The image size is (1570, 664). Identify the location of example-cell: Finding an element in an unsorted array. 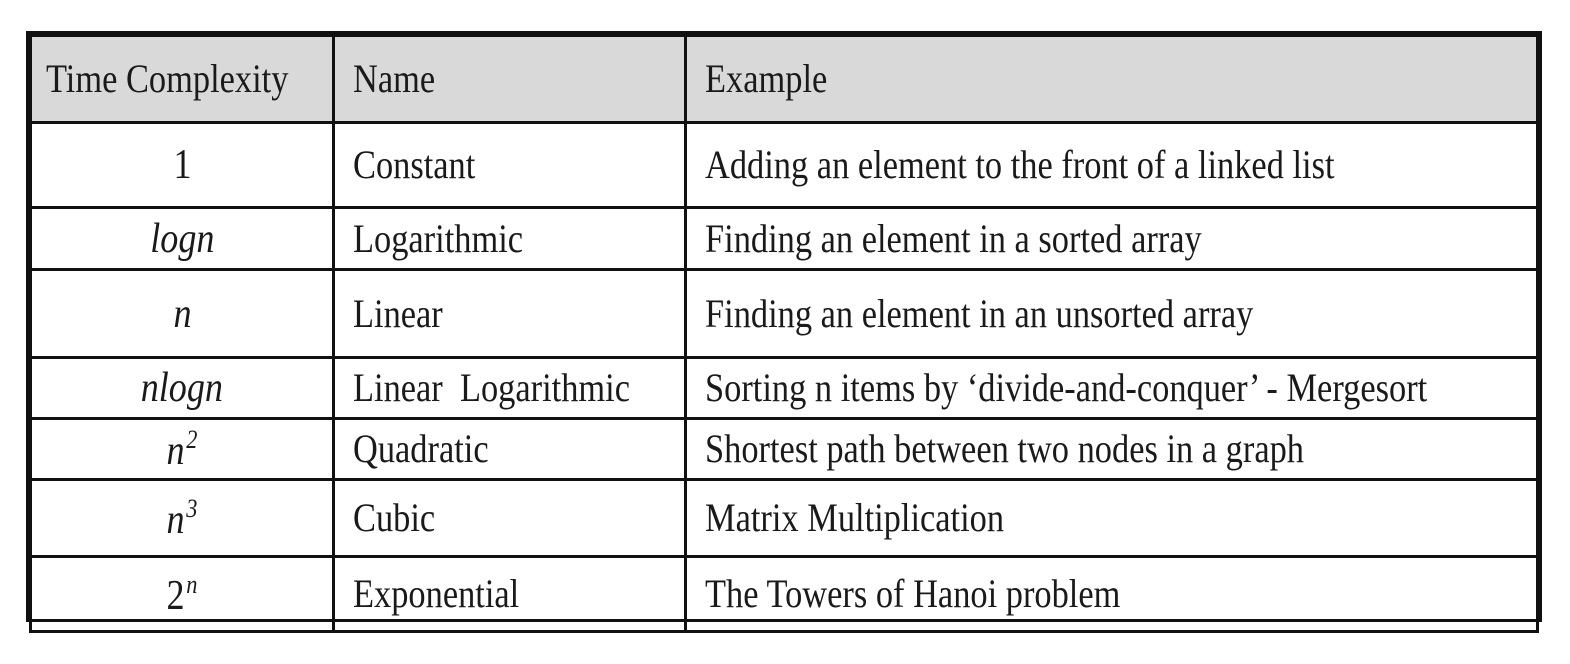
(1111, 313).